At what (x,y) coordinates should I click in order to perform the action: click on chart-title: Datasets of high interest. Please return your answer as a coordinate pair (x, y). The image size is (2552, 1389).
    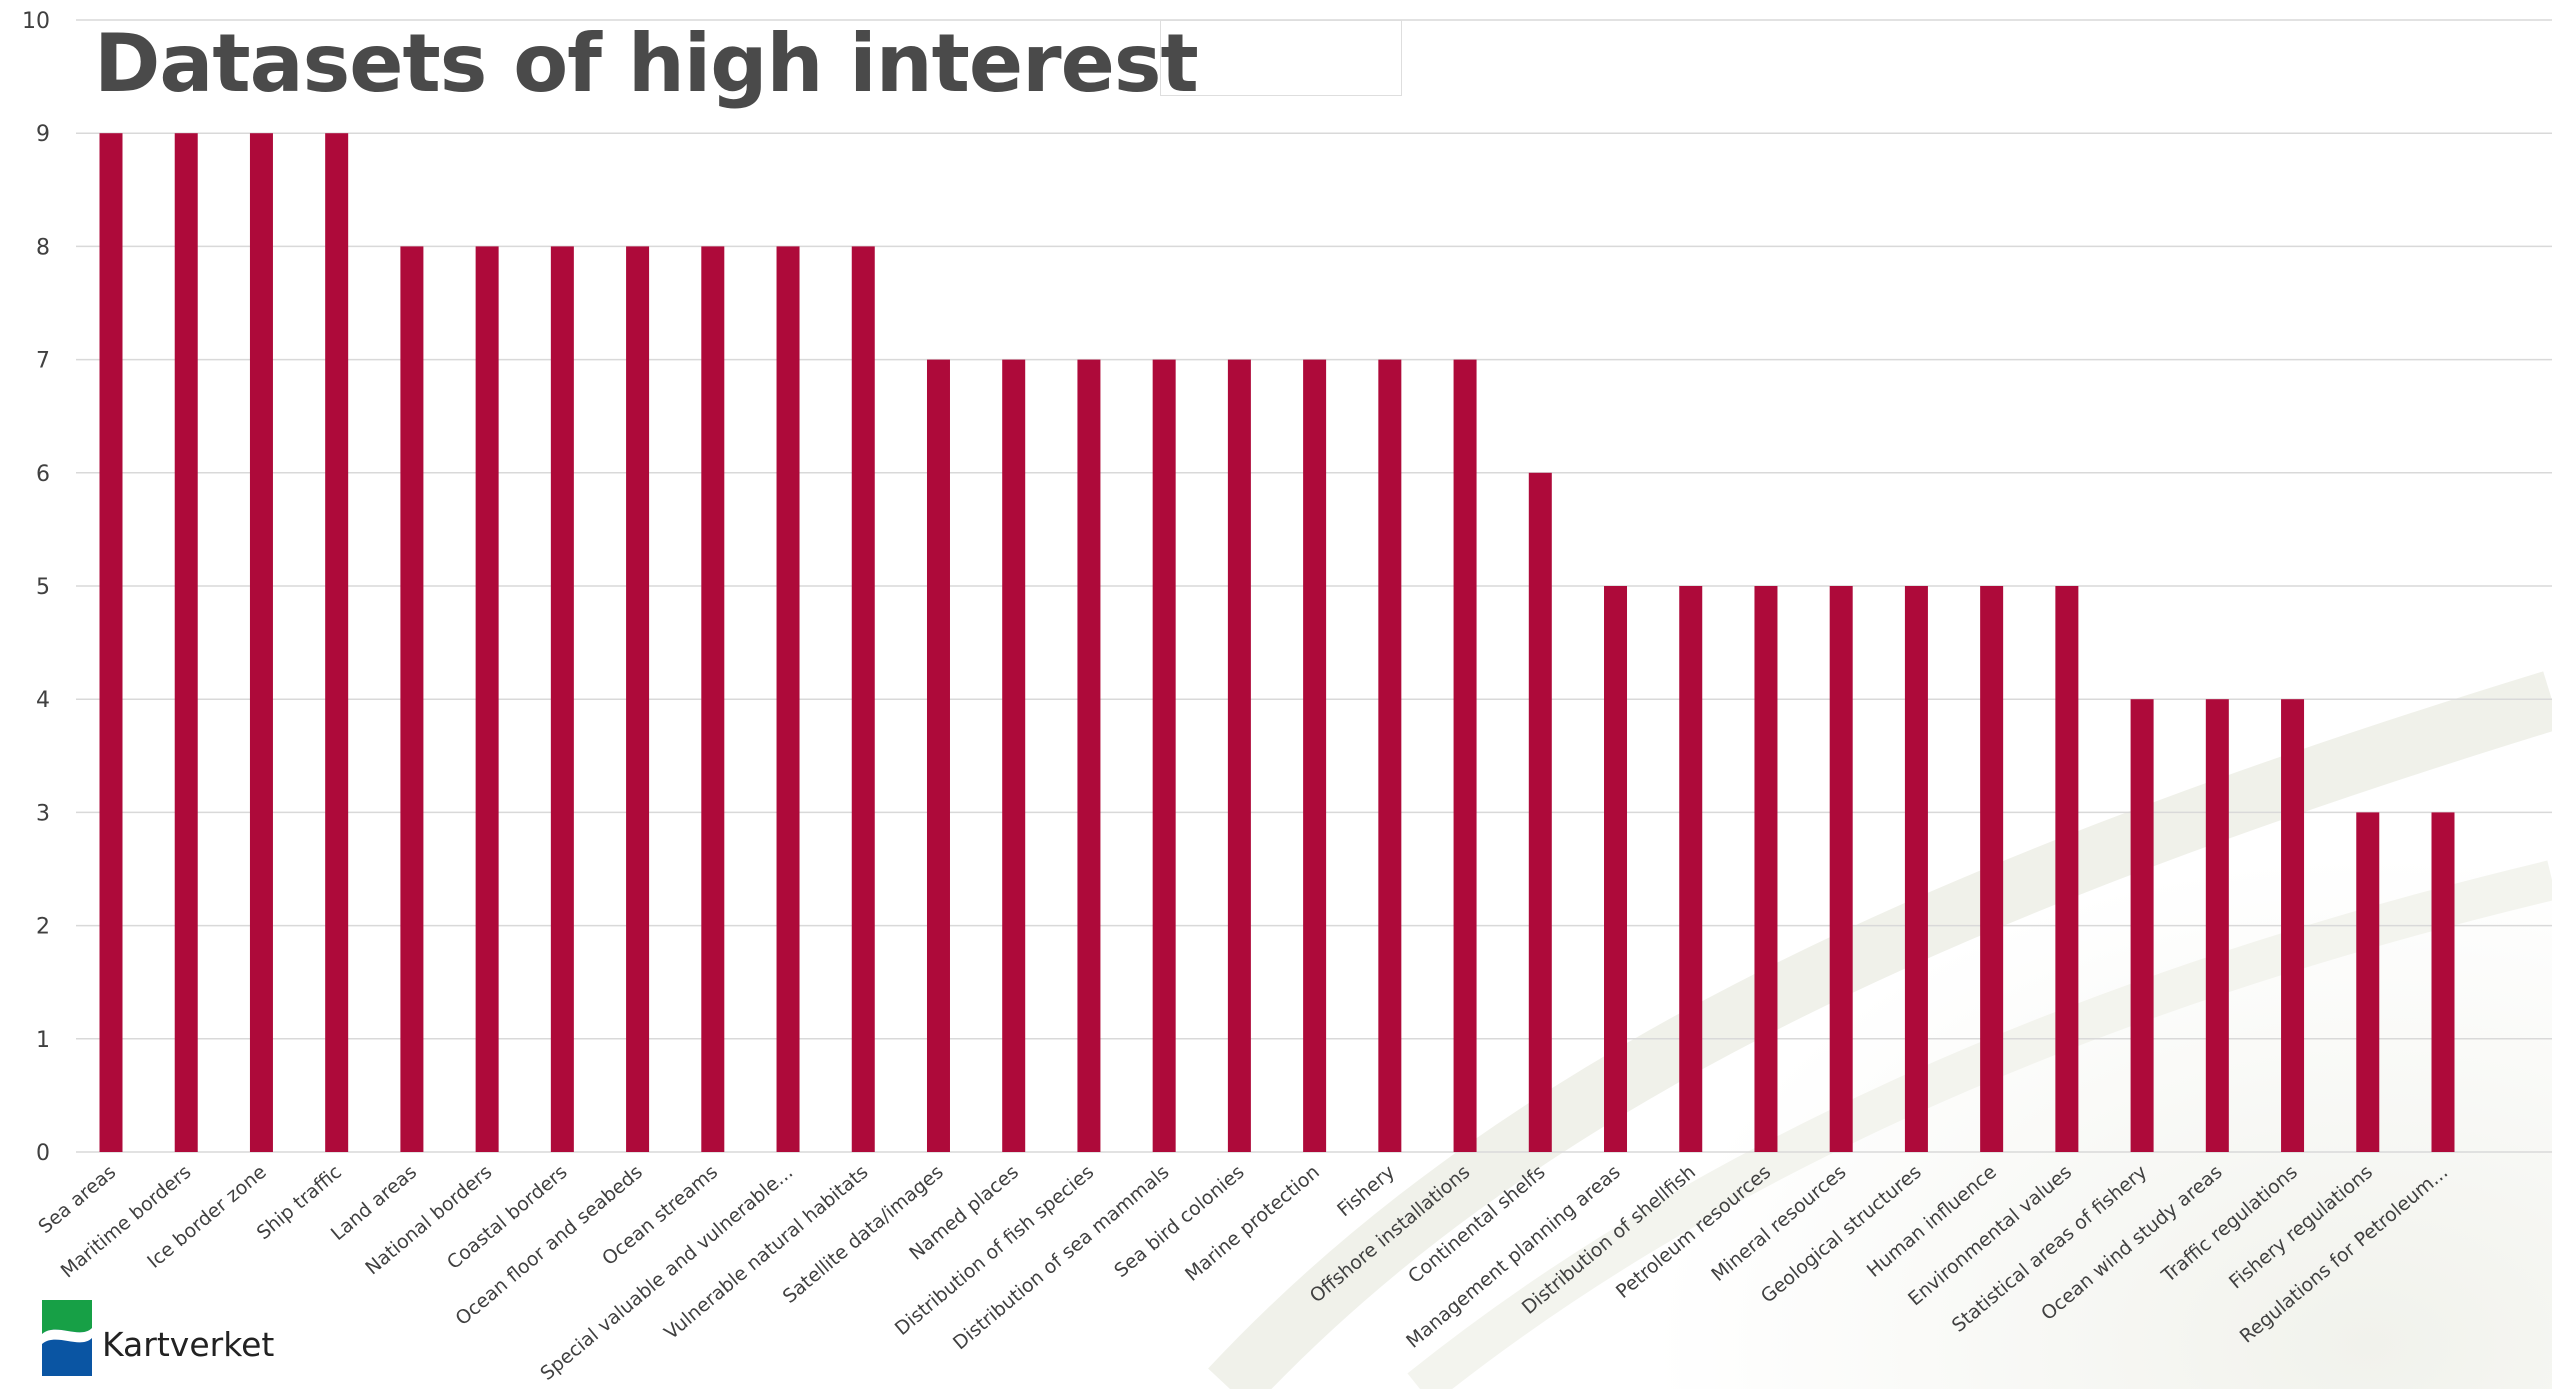
    Looking at the image, I should click on (646, 63).